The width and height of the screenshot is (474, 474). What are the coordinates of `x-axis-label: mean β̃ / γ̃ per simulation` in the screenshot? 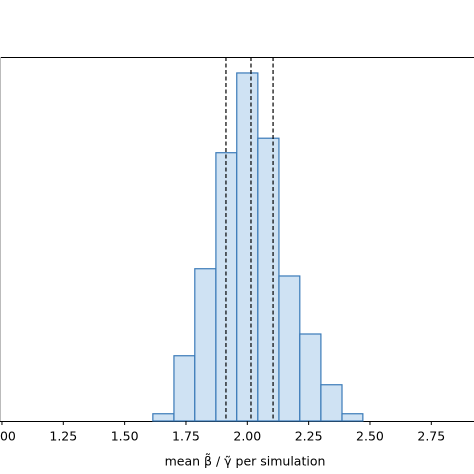 It's located at (245, 460).